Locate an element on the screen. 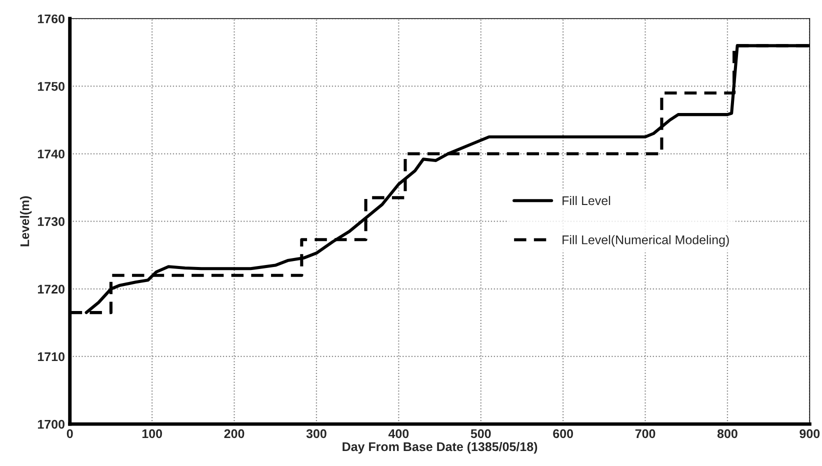 The width and height of the screenshot is (822, 466). y-tick-label: 1750 is located at coordinates (51, 86).